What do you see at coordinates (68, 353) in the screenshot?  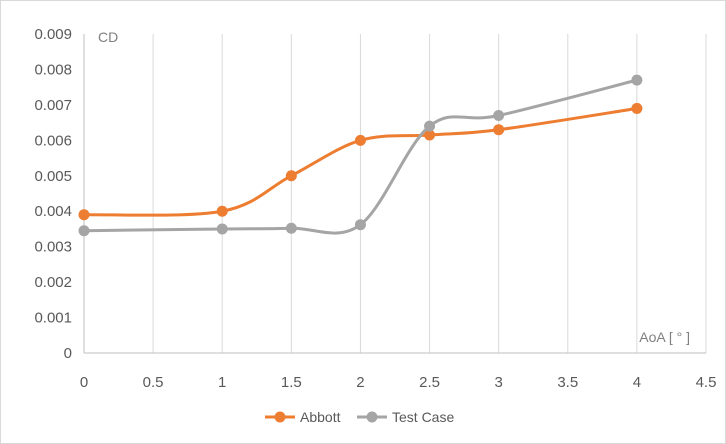 I see `y-tick-label: 0` at bounding box center [68, 353].